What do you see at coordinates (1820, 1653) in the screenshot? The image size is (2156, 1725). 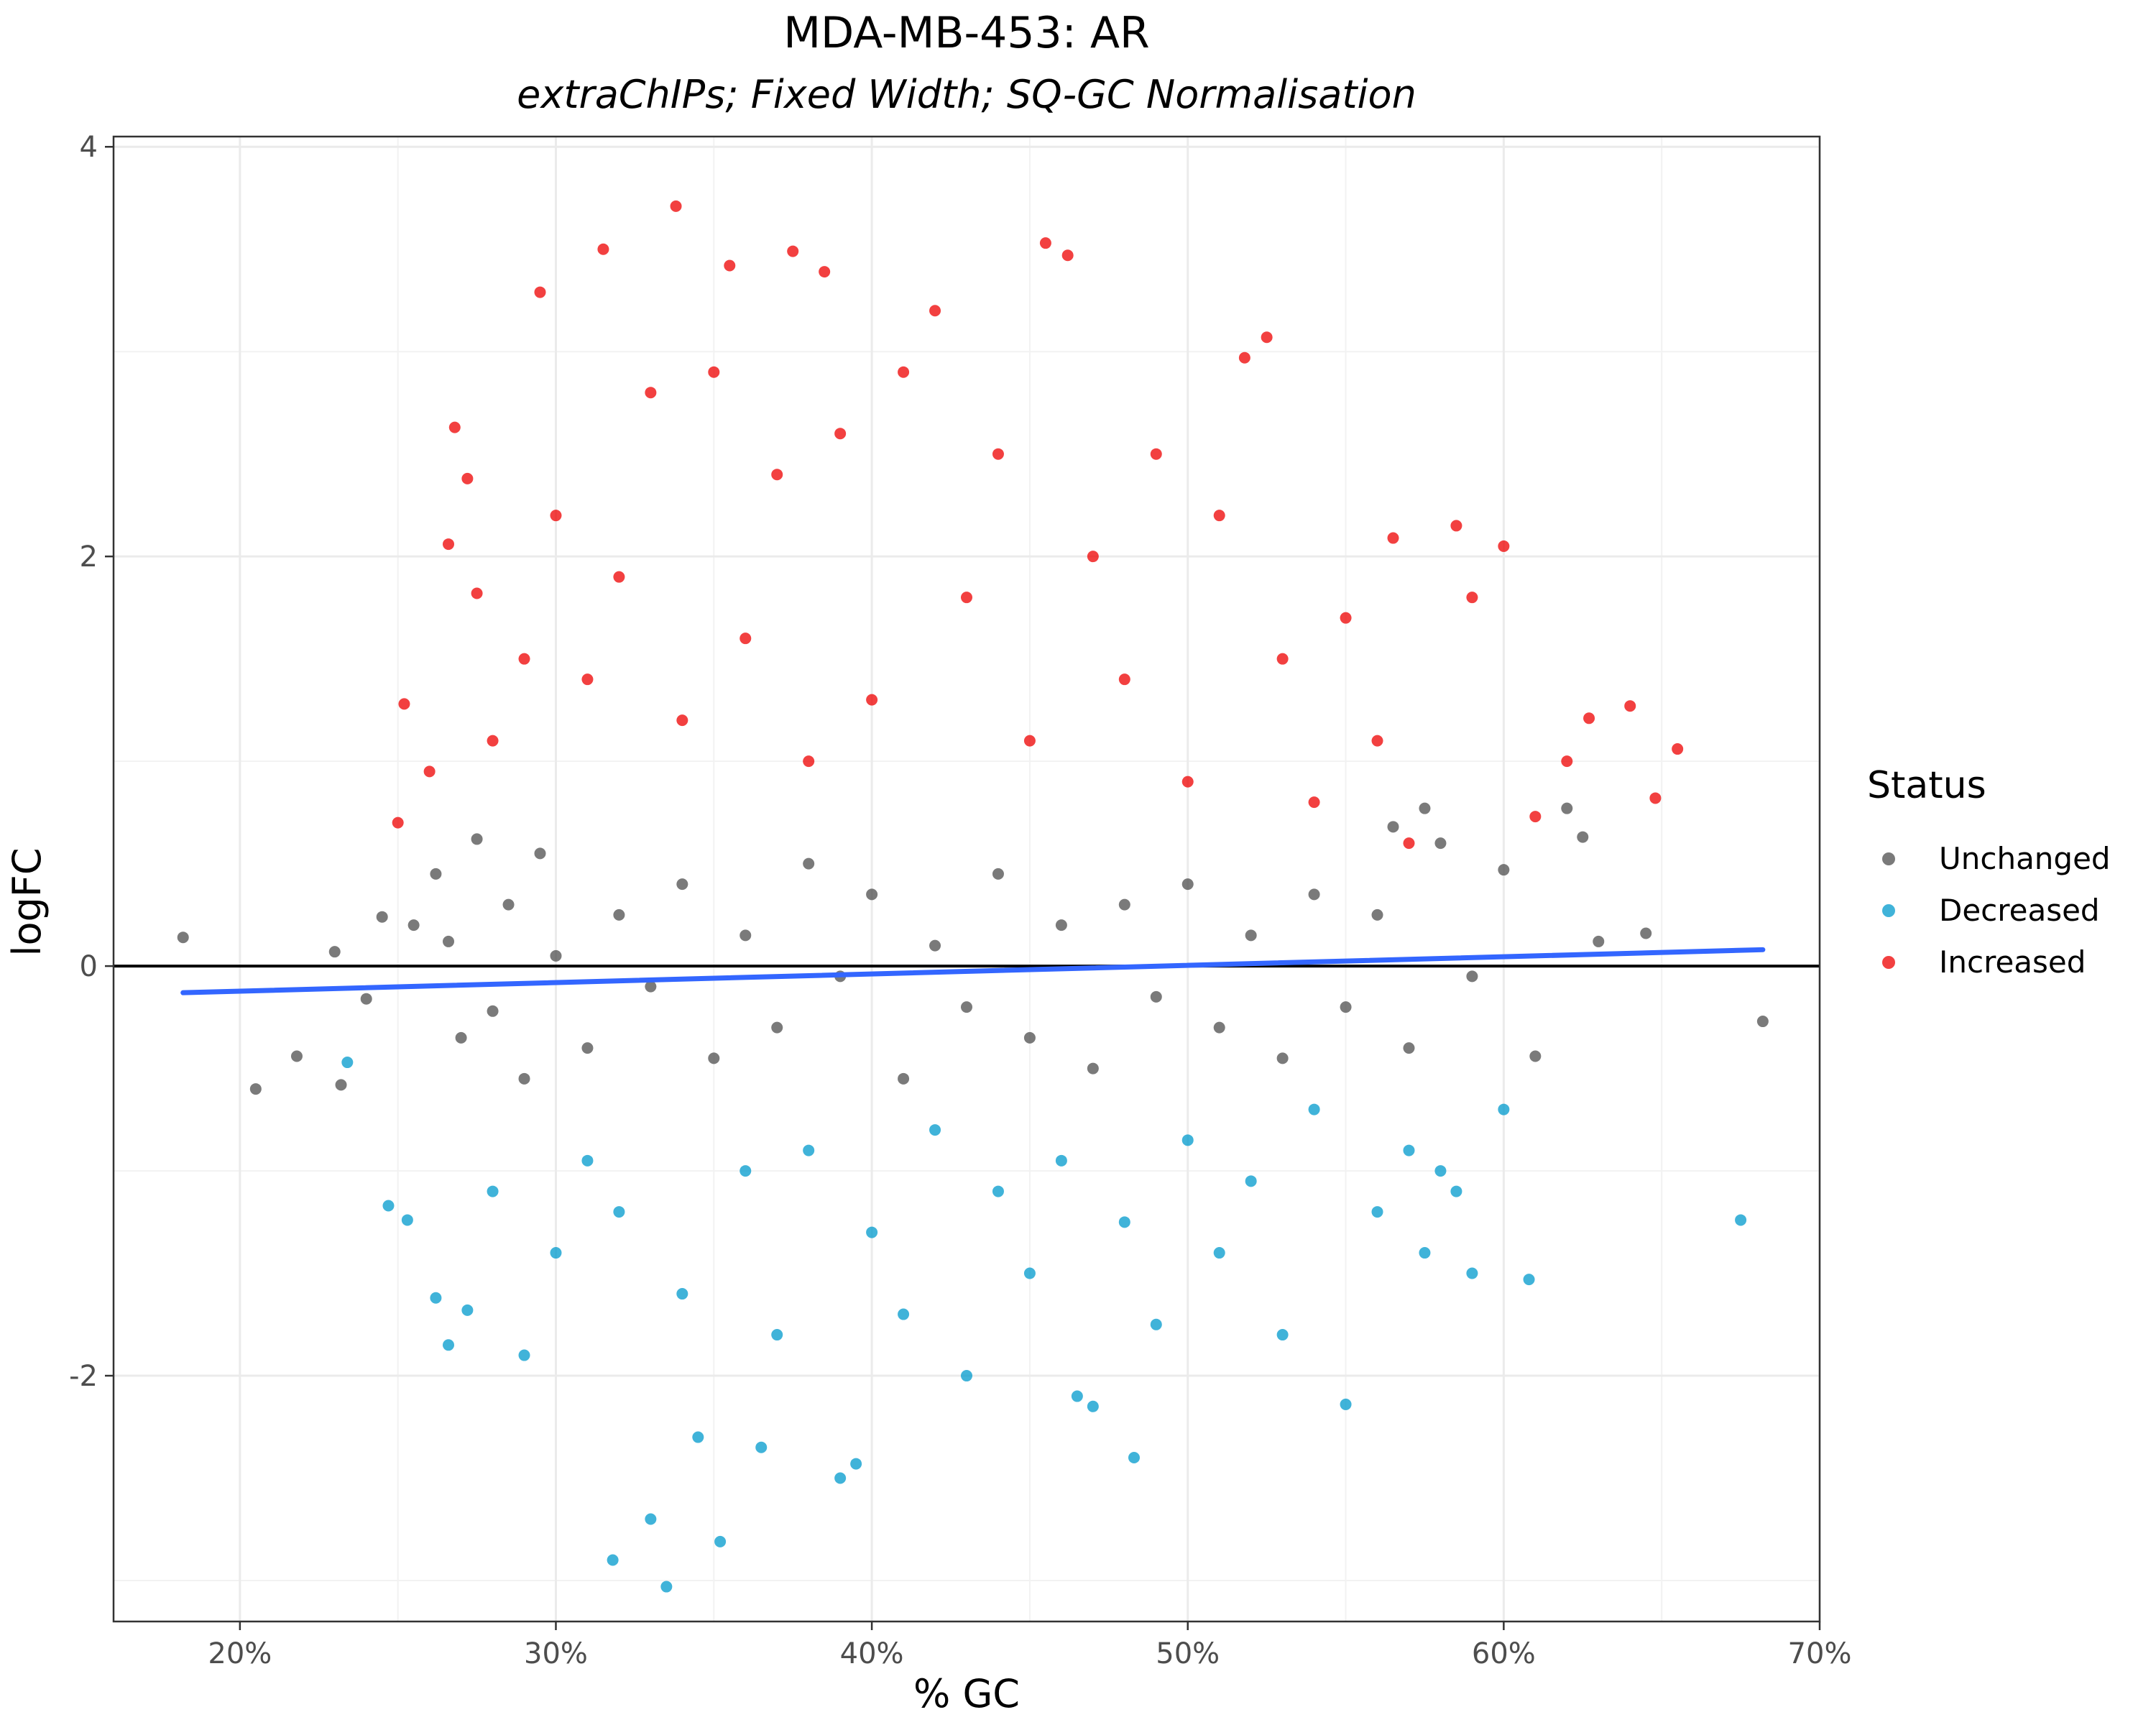 I see `x-tick-label: 70%` at bounding box center [1820, 1653].